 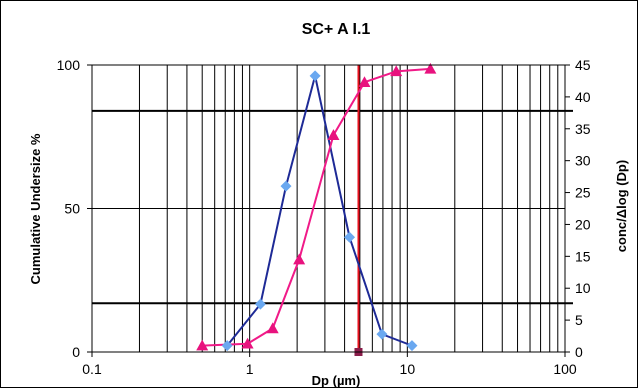 What do you see at coordinates (583, 193) in the screenshot?
I see `y-right-tick-label: 25` at bounding box center [583, 193].